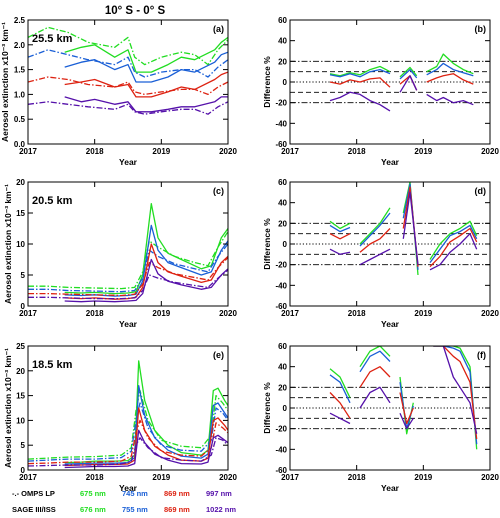  What do you see at coordinates (20, 213) in the screenshot?
I see `y-tick-label: 15` at bounding box center [20, 213].